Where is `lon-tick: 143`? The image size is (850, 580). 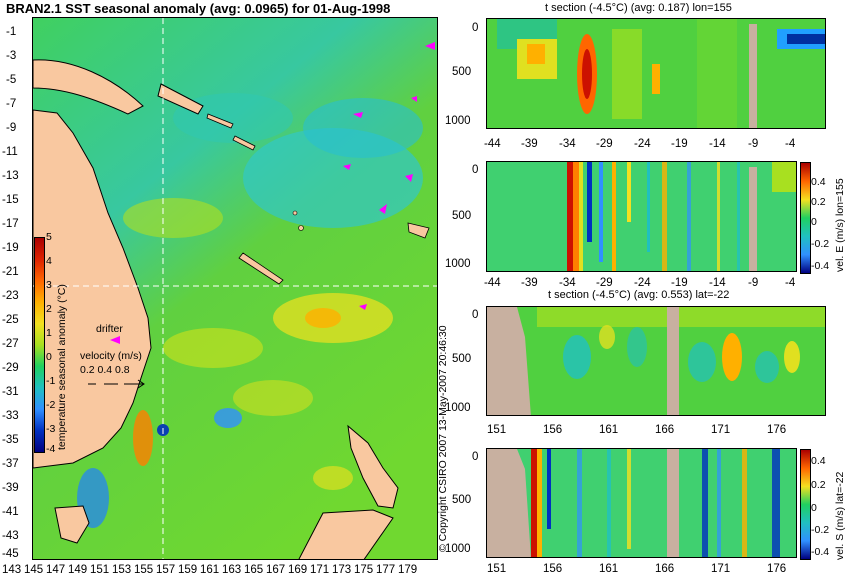
lon-tick: 143 is located at coordinates (12, 570).